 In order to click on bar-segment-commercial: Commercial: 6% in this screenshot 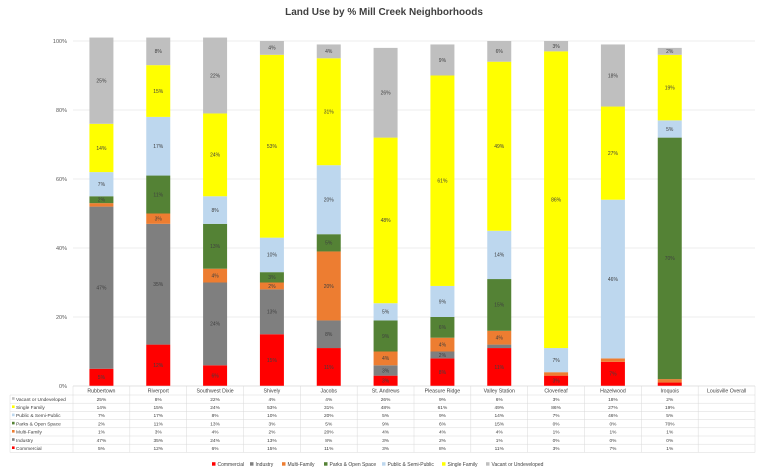, I will do `click(215, 375)`.